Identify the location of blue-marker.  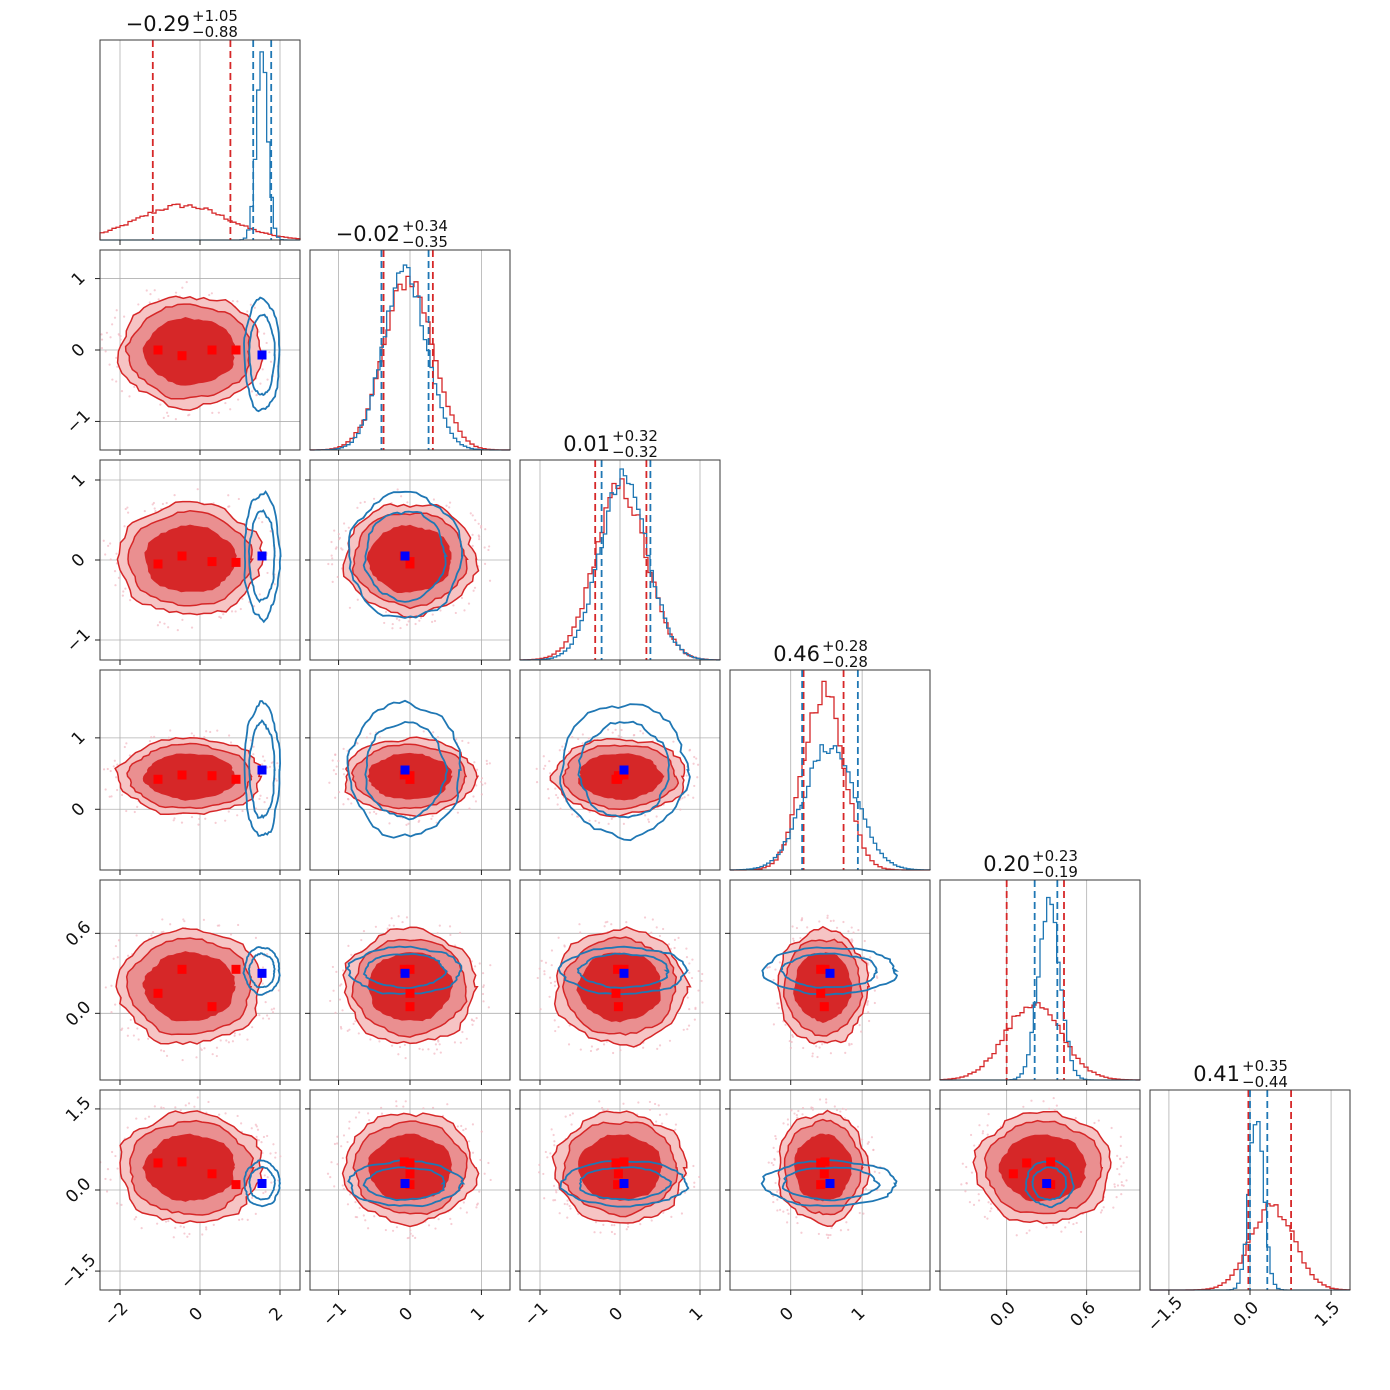
(624, 770).